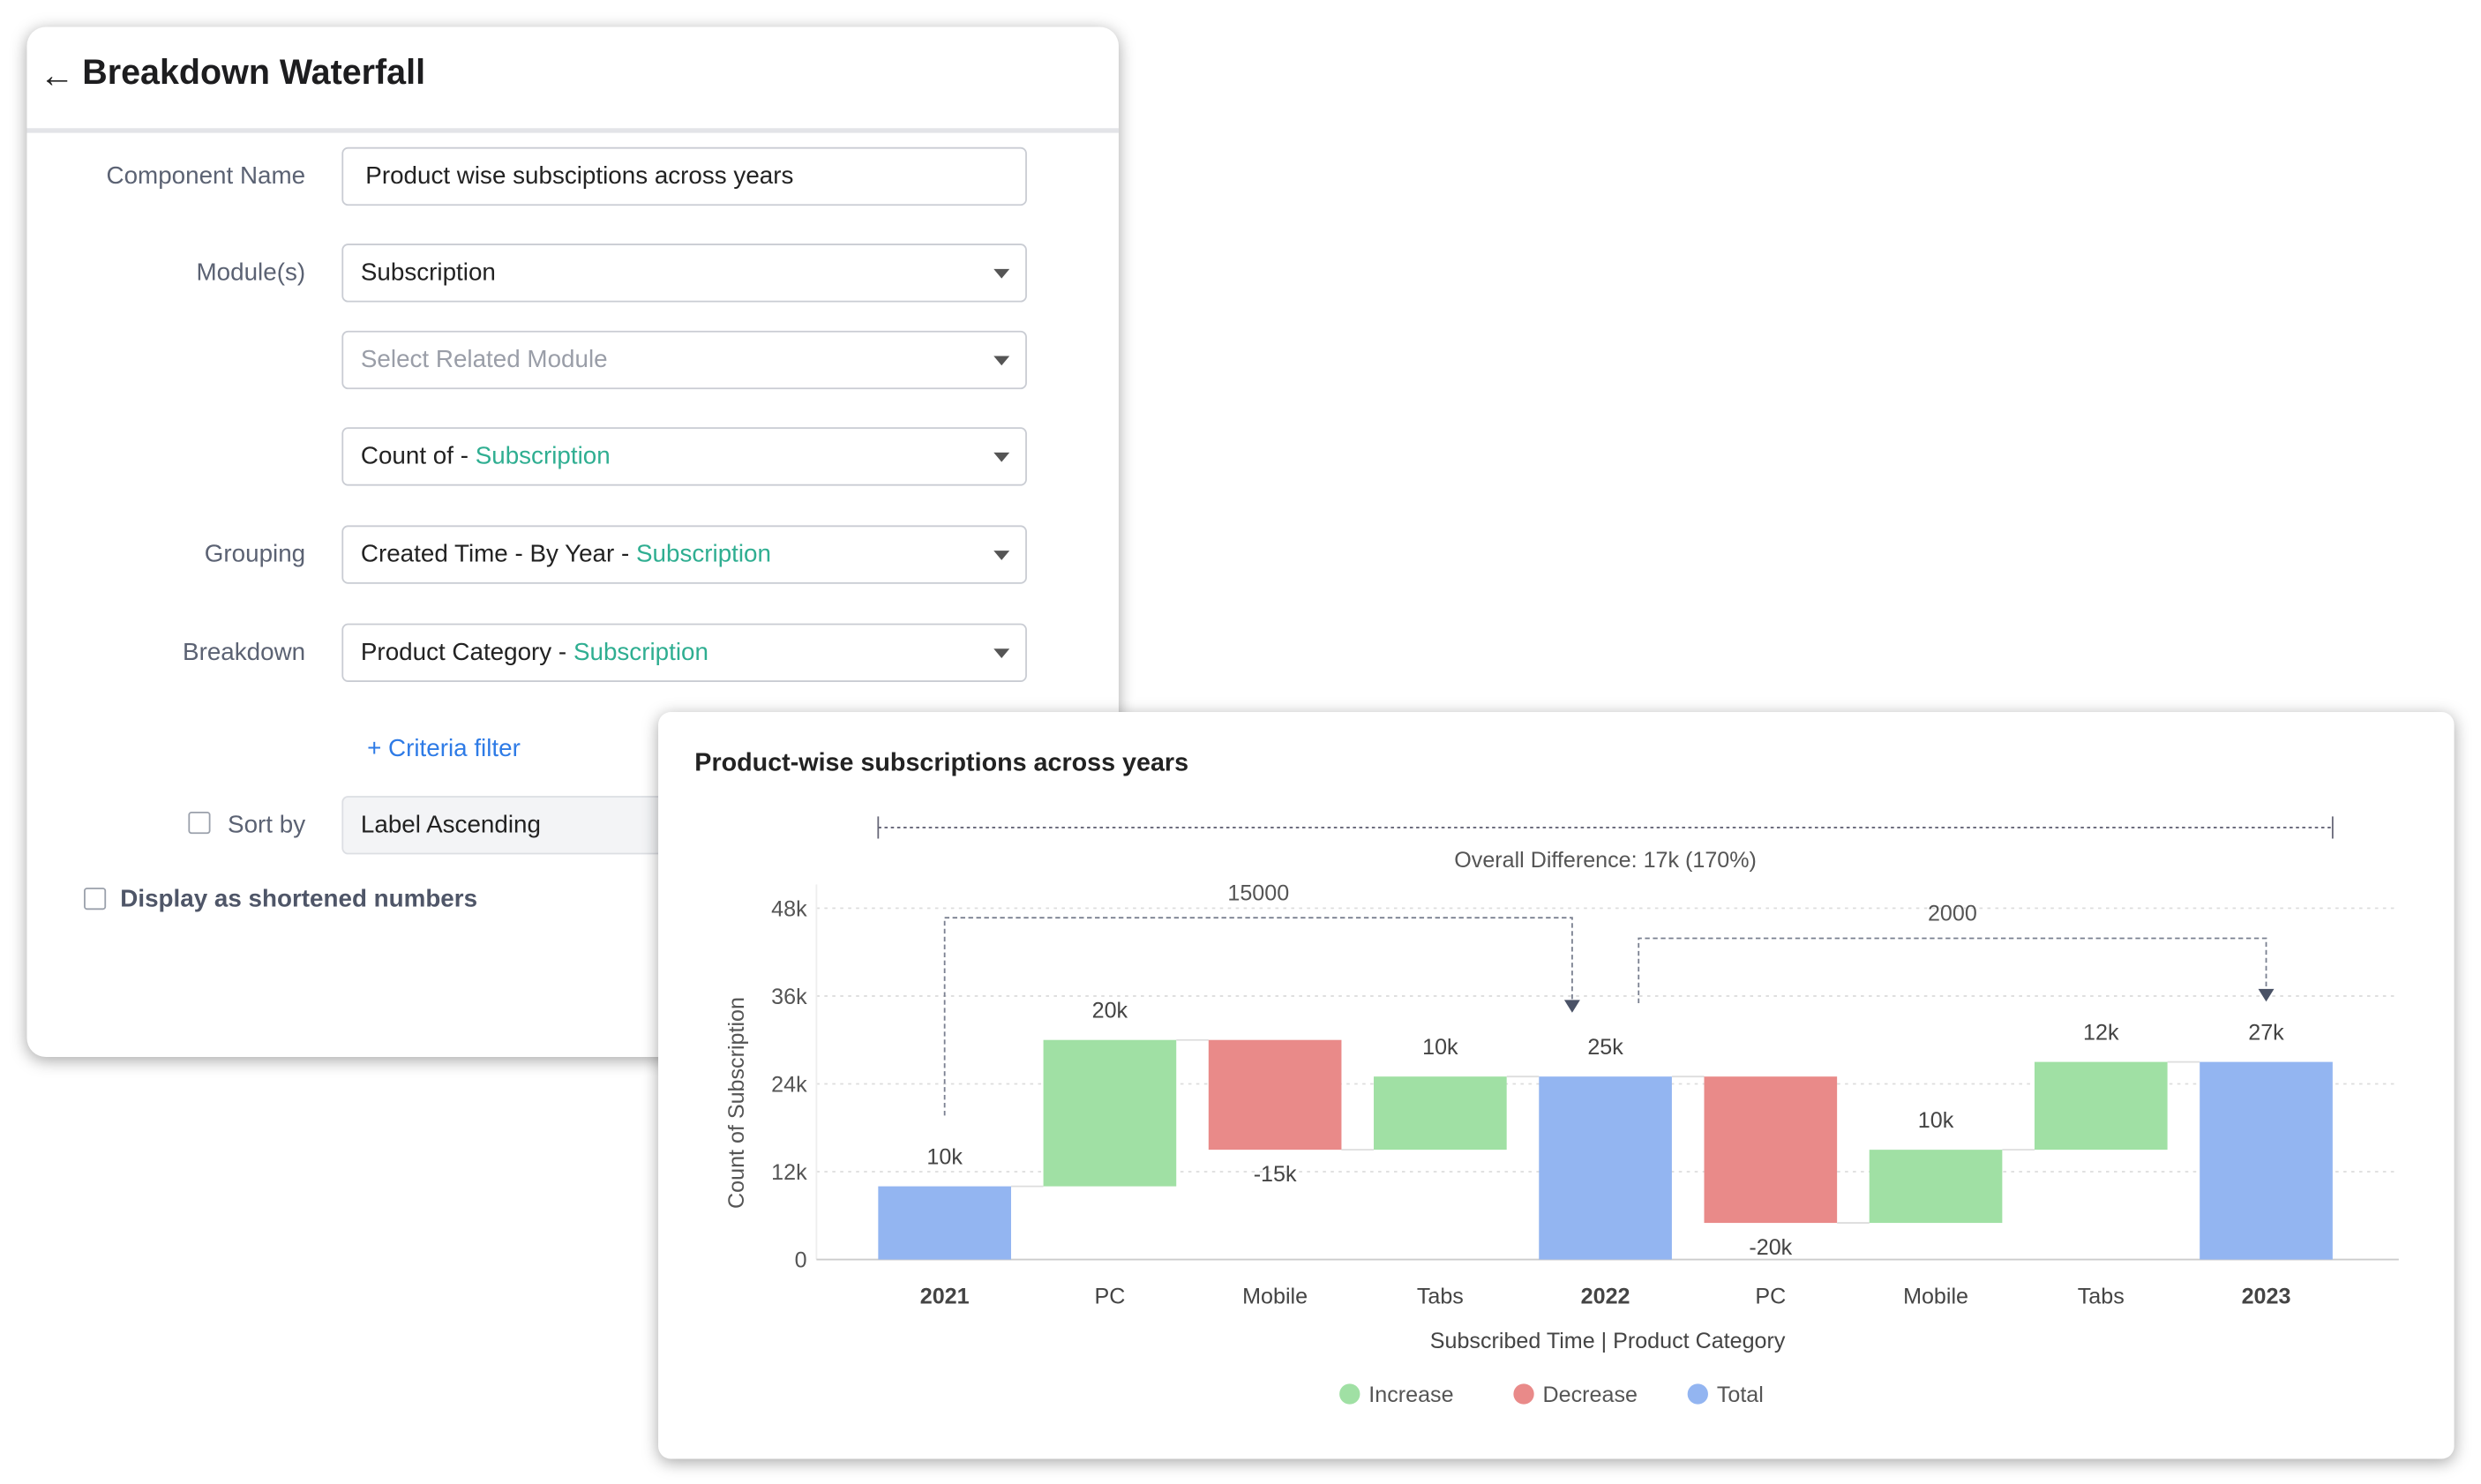 The height and width of the screenshot is (1484, 2481). What do you see at coordinates (1952, 914) in the screenshot?
I see `bracket-label: 2000` at bounding box center [1952, 914].